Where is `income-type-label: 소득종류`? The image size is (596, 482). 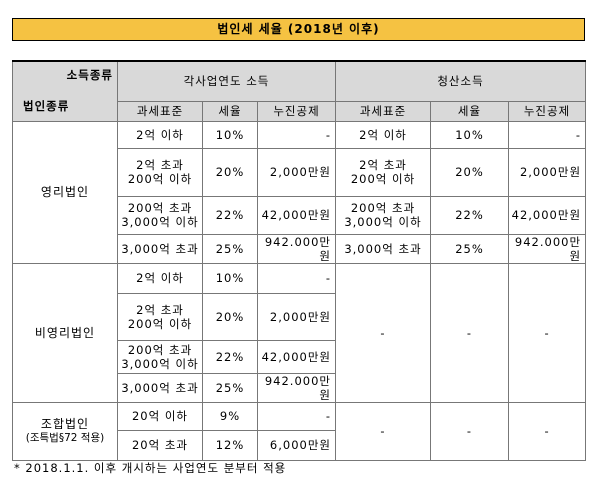
income-type-label: 소득종류 is located at coordinates (89, 75).